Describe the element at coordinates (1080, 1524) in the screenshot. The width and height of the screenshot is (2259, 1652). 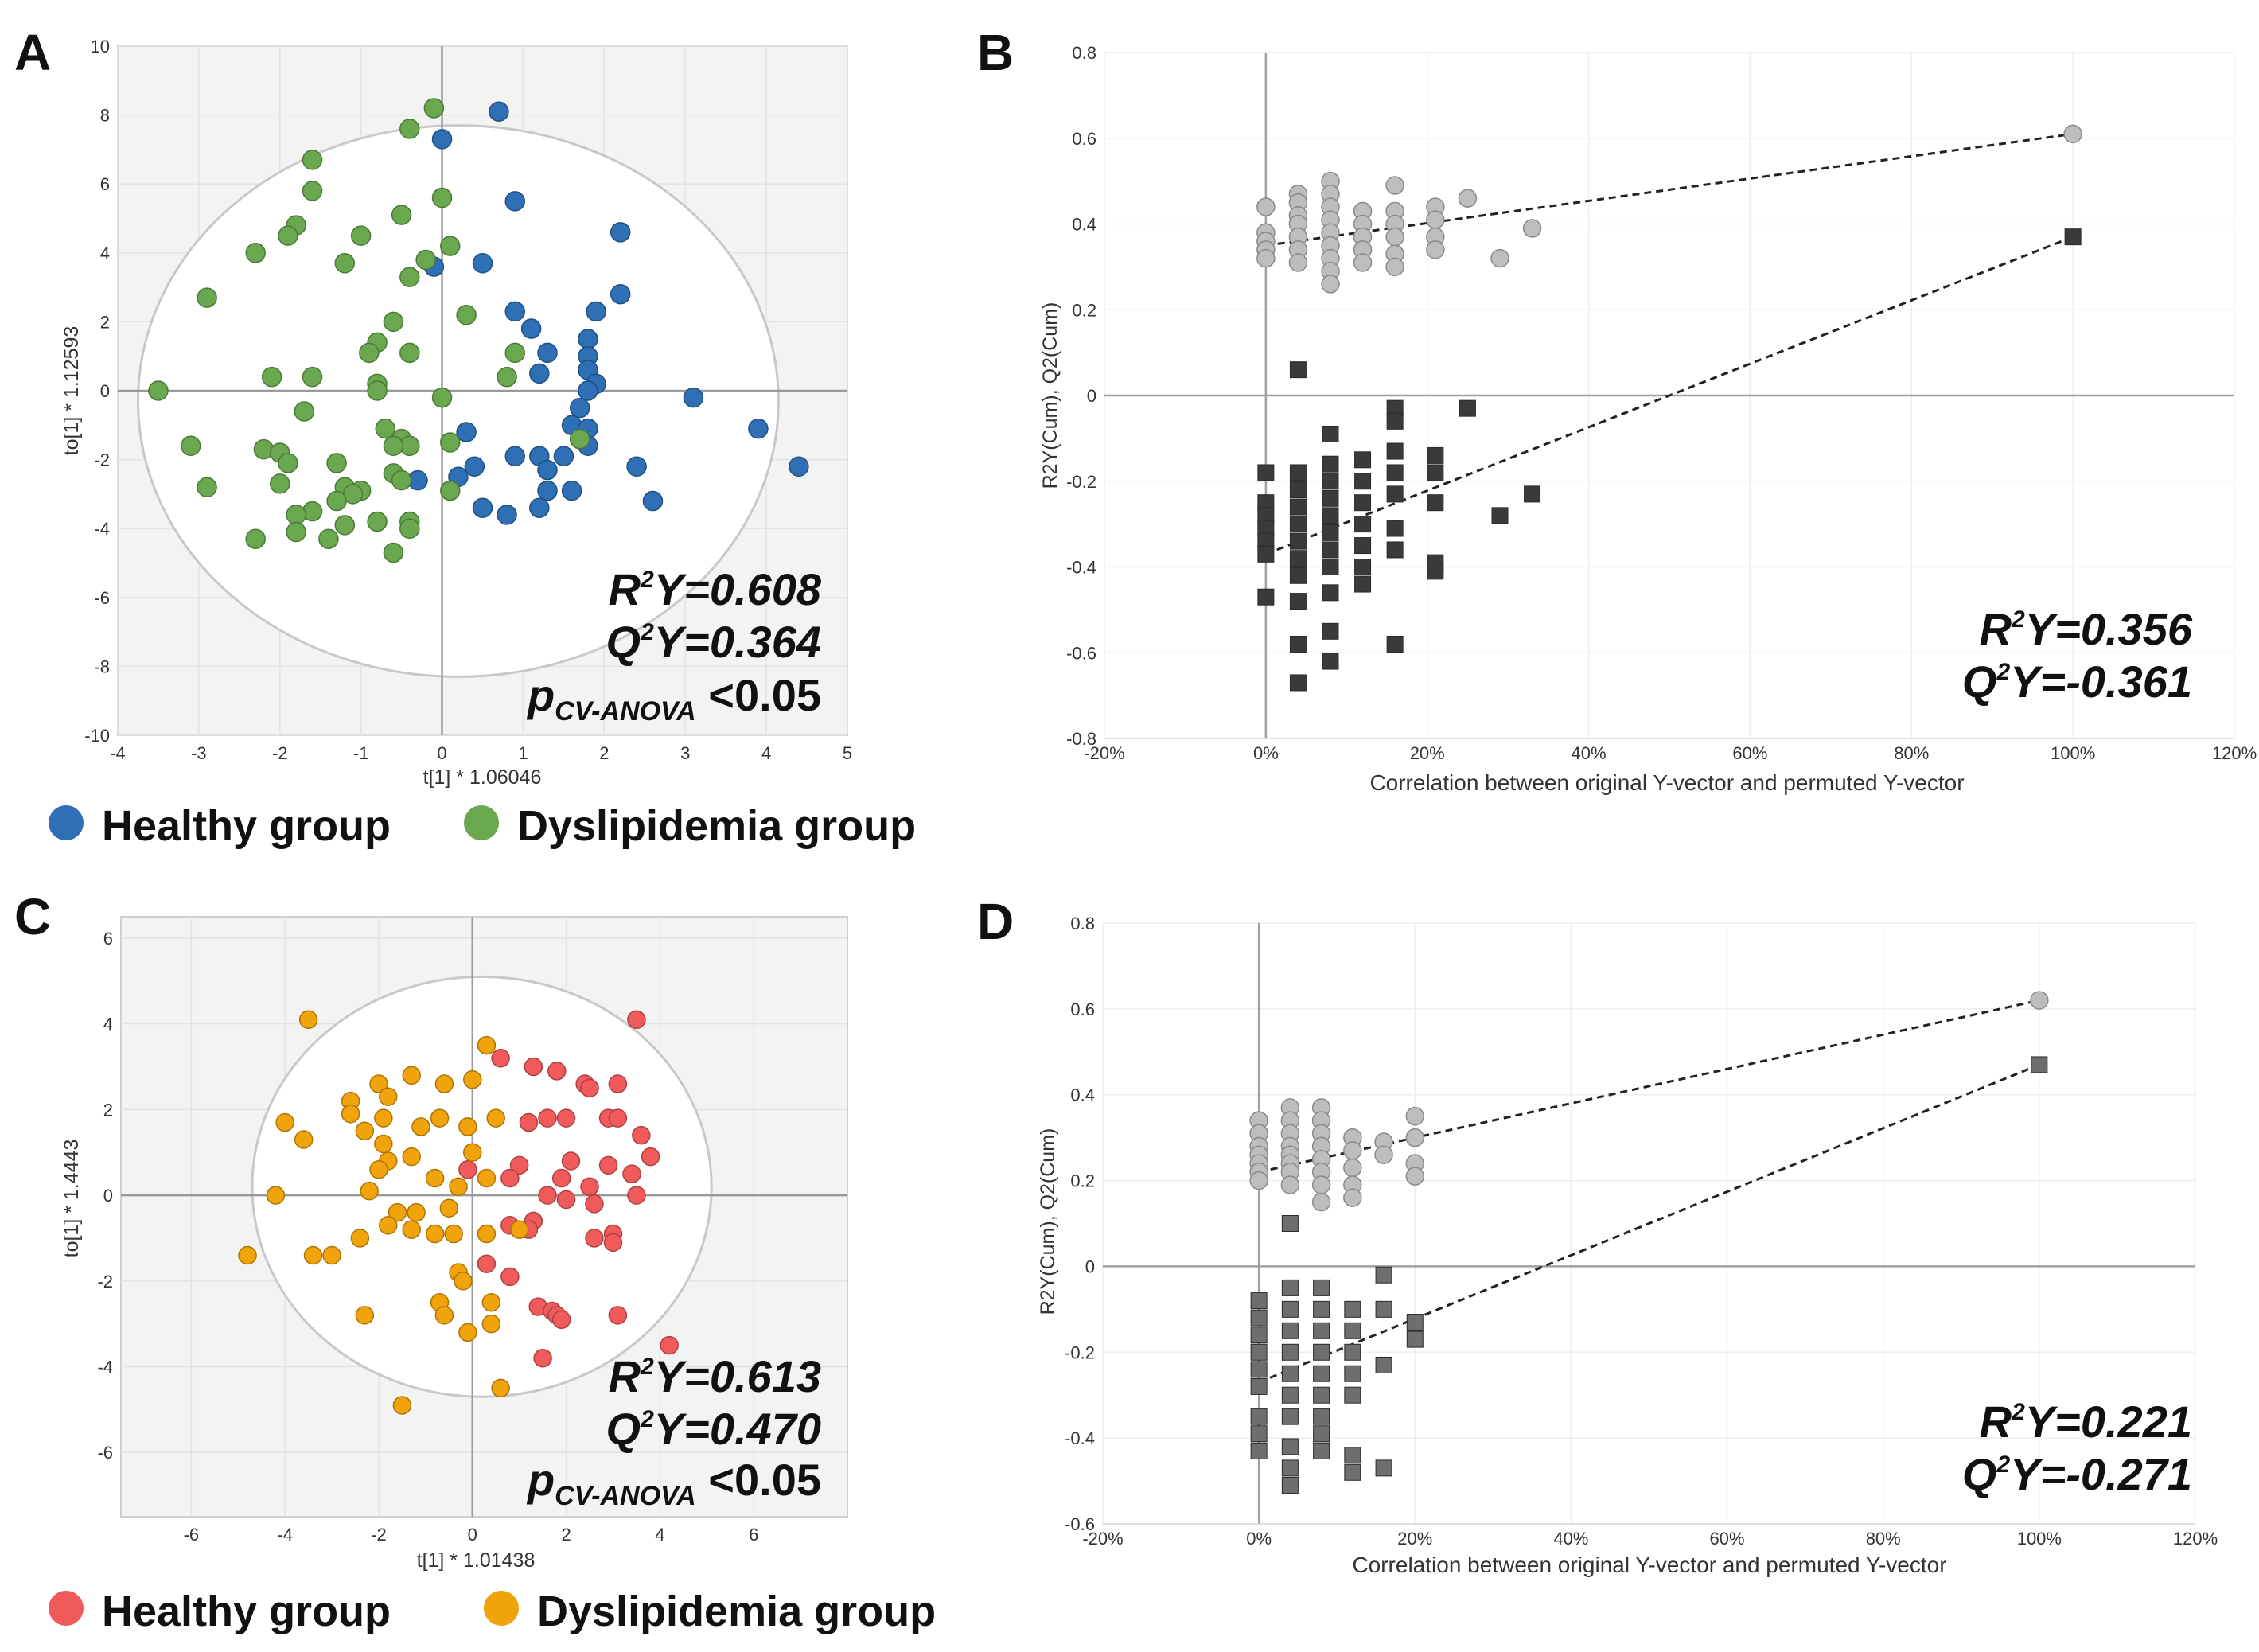
I see `y-tick-label: -0.6` at that location.